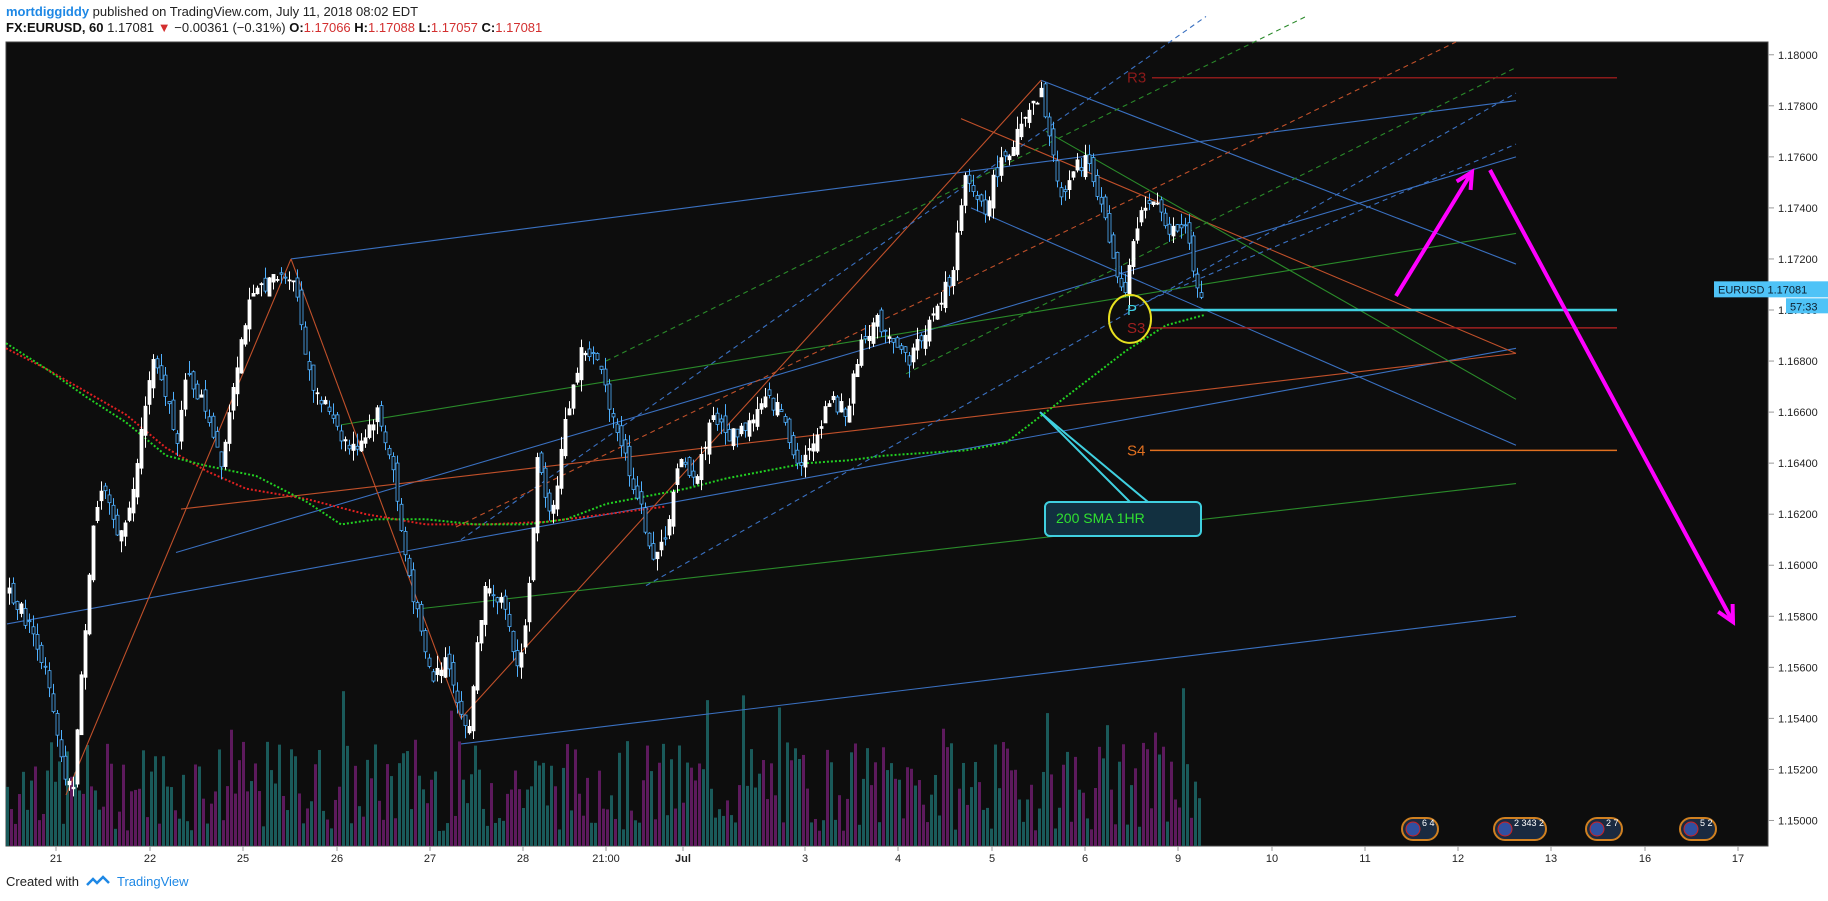 This screenshot has height=901, width=1828. What do you see at coordinates (1559, 829) in the screenshot?
I see `event-badges: 6 4 2 343 2 2 7 5 2` at bounding box center [1559, 829].